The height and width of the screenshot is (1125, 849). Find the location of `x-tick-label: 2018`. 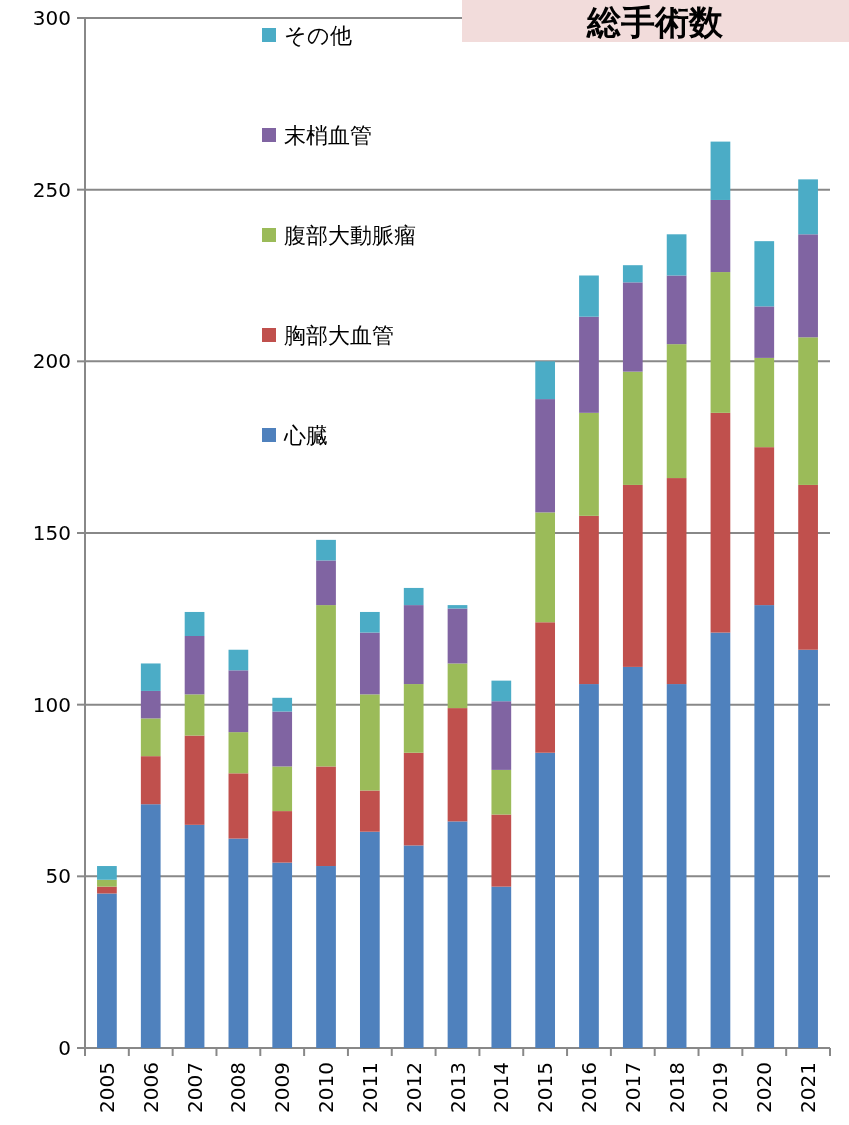

x-tick-label: 2018 is located at coordinates (676, 1087).